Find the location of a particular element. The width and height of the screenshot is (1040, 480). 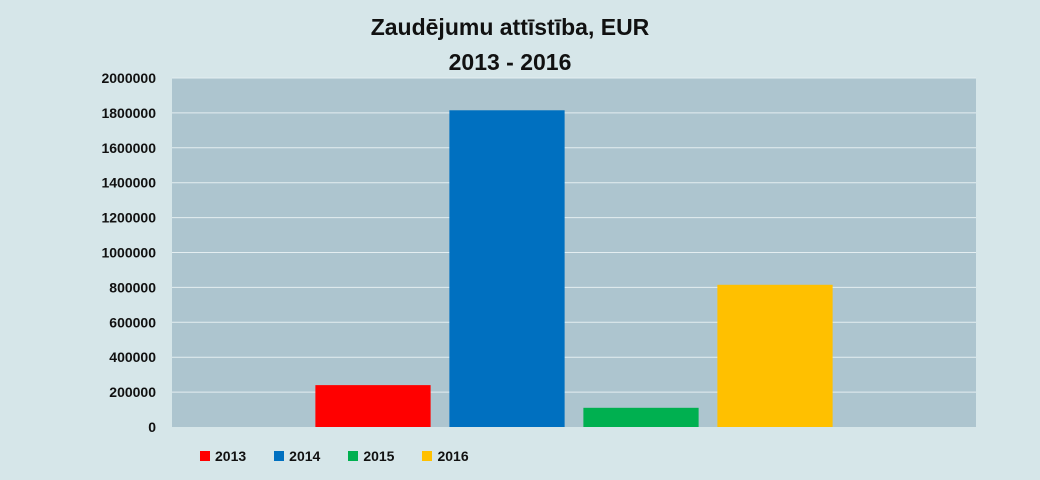

bar-2013 is located at coordinates (373, 406).